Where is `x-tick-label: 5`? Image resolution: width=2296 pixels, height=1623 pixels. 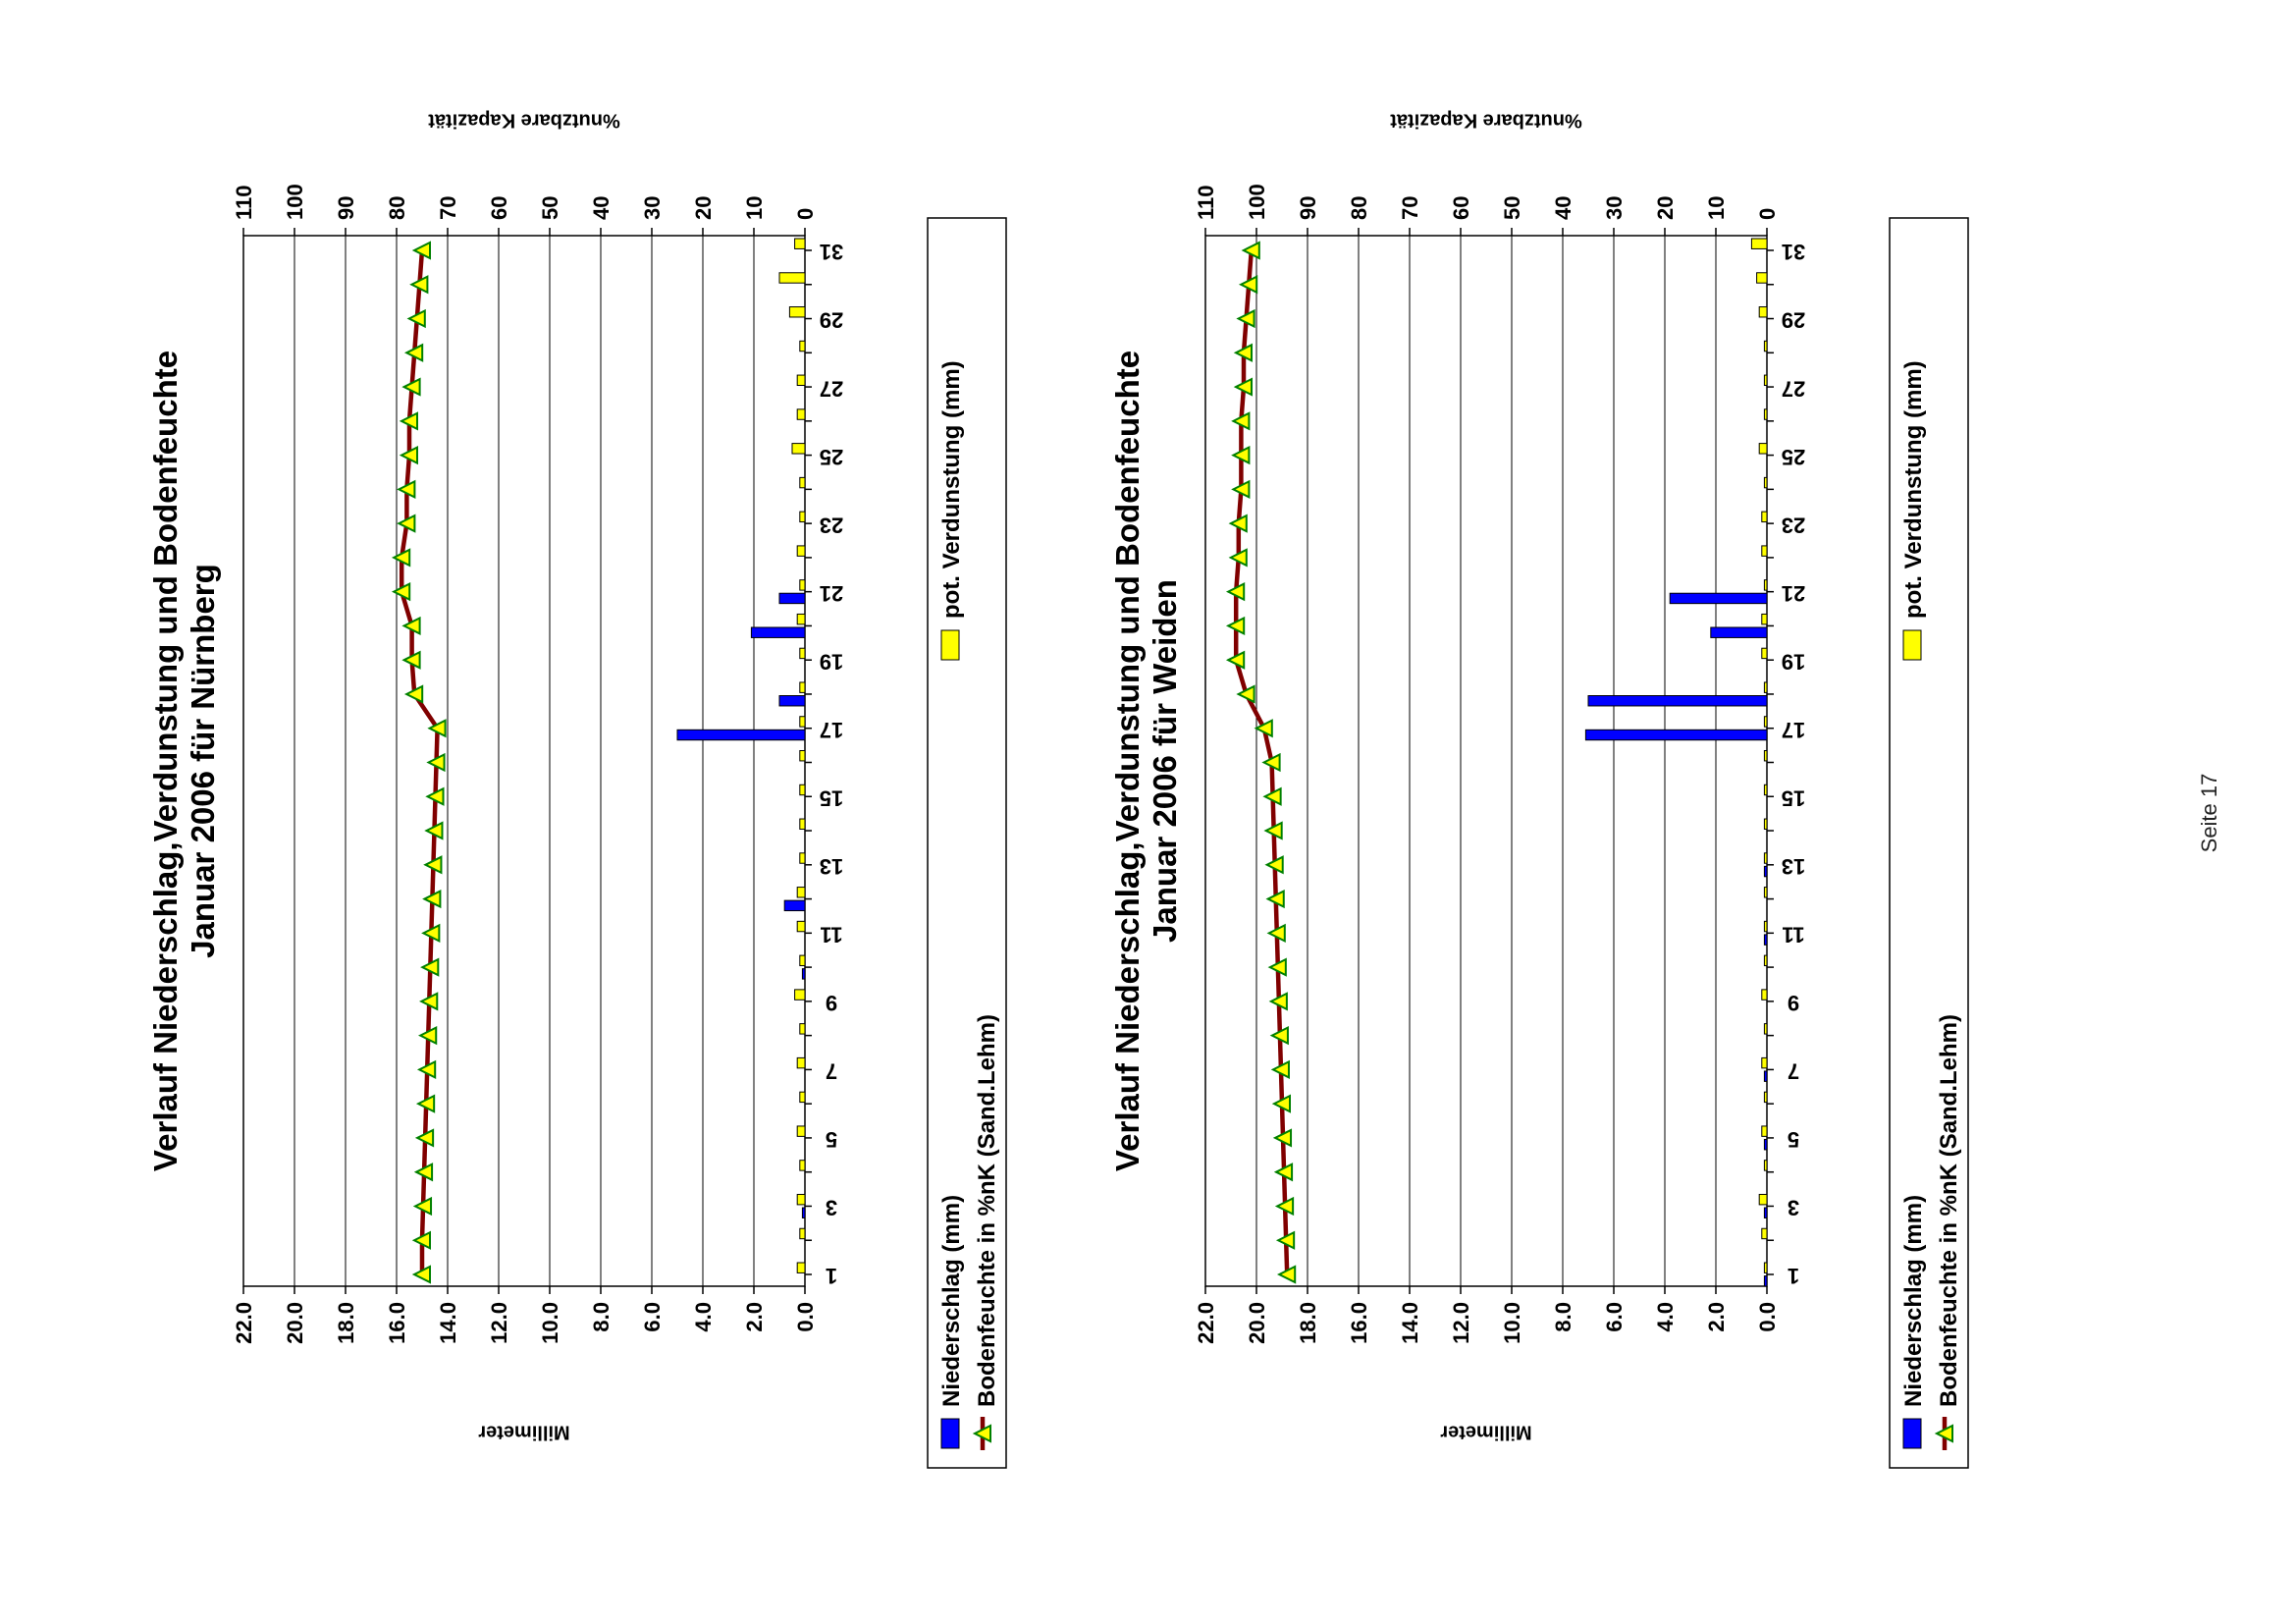 x-tick-label: 5 is located at coordinates (1794, 1139).